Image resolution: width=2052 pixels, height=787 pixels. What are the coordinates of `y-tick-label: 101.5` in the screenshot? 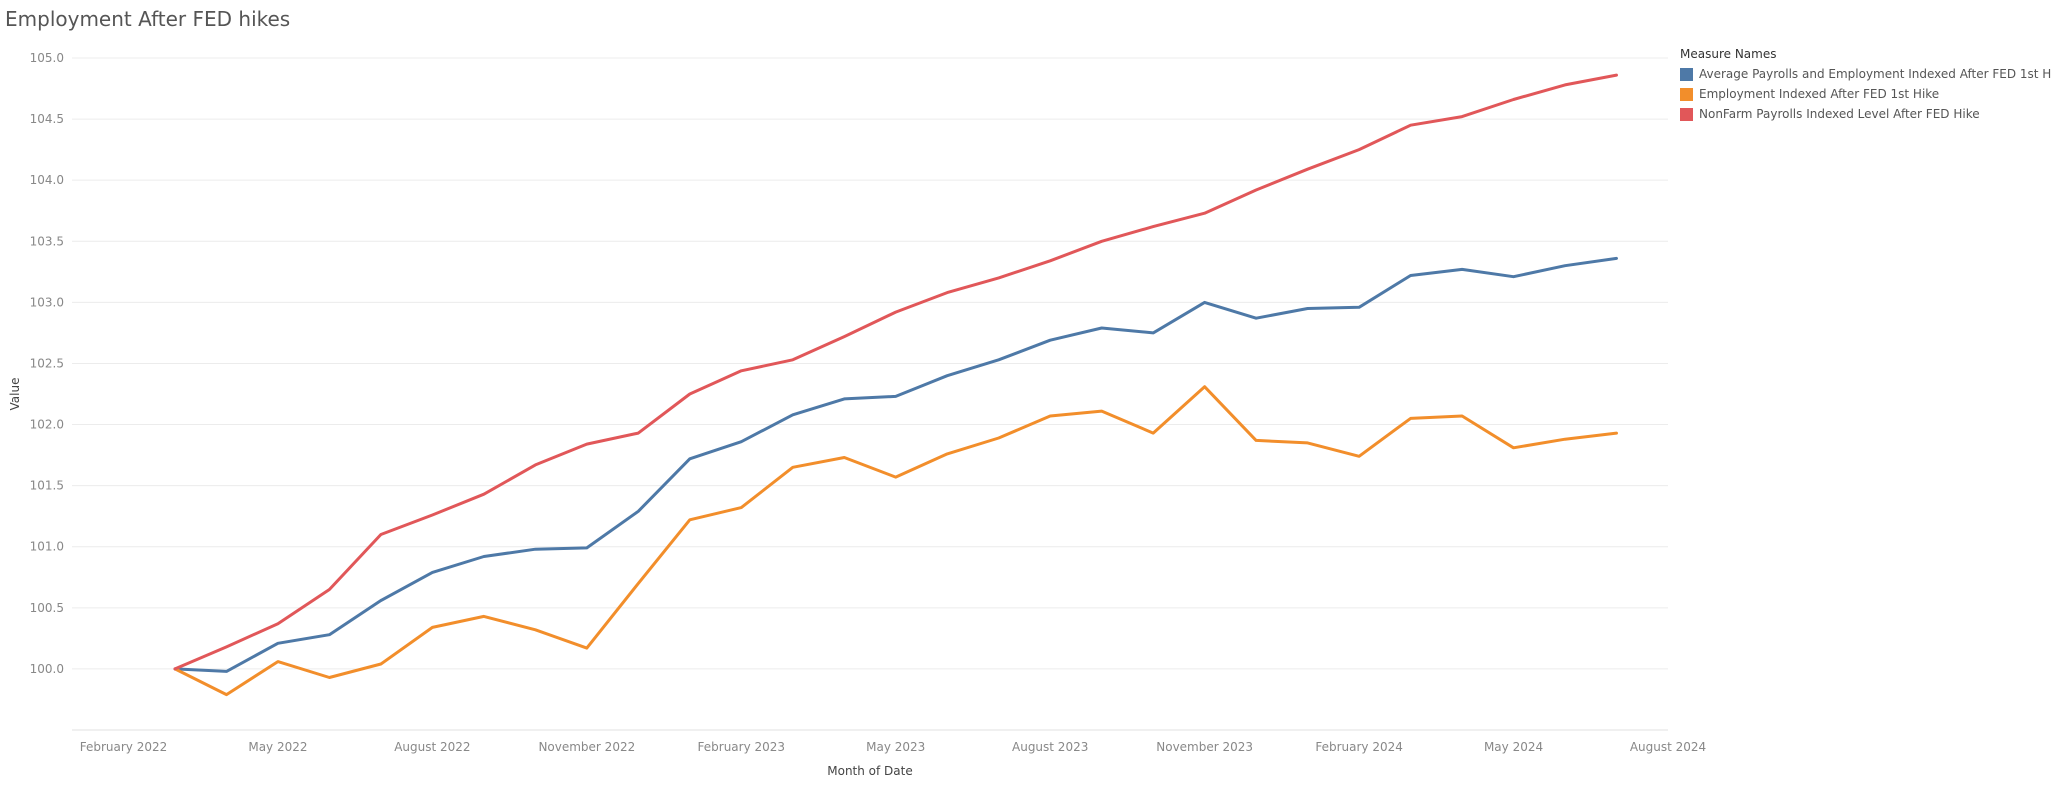 It's located at (47, 486).